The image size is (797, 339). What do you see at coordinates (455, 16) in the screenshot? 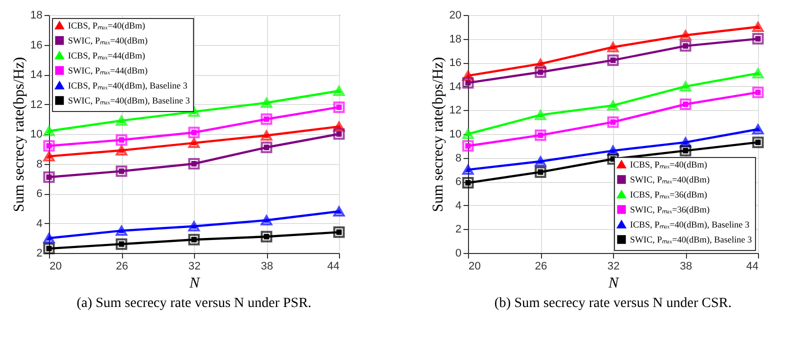
I see `y-tick-label: 20` at bounding box center [455, 16].